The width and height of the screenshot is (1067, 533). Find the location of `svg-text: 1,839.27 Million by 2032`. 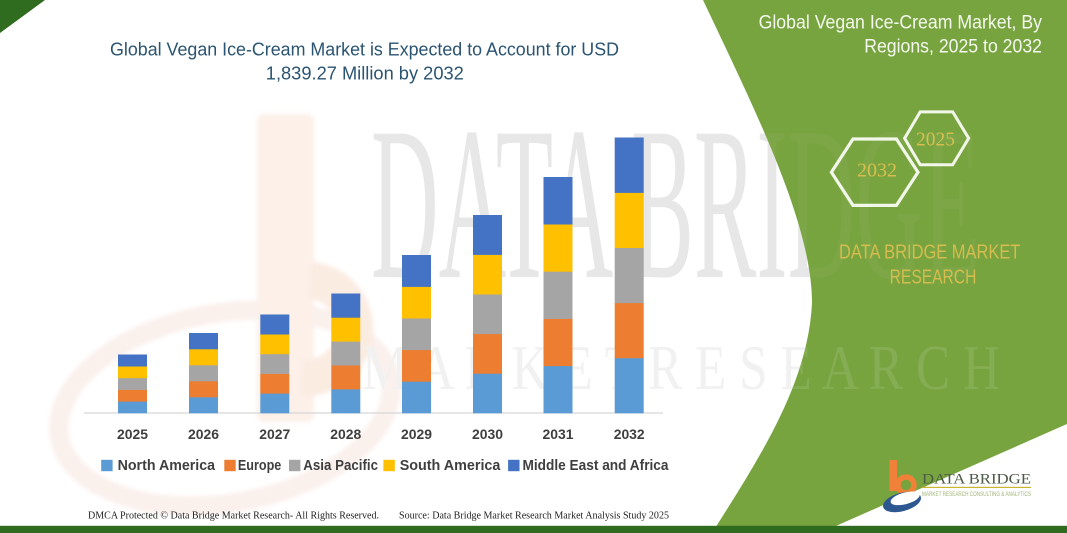

svg-text: 1,839.27 Million by 2032 is located at coordinates (365, 72).